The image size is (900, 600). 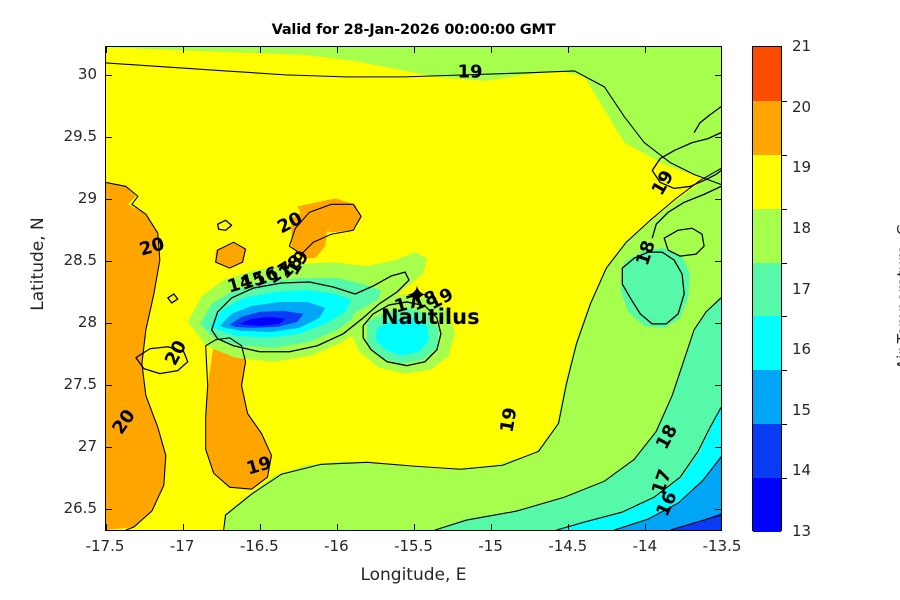 I want to click on colorbar-title: Air Temperature, C, so click(x=897, y=297).